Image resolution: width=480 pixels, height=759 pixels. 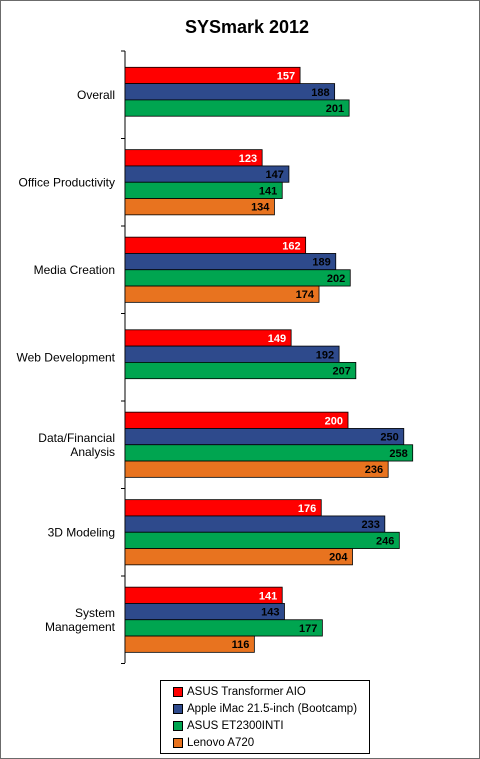 What do you see at coordinates (270, 613) in the screenshot?
I see `data-label: 143` at bounding box center [270, 613].